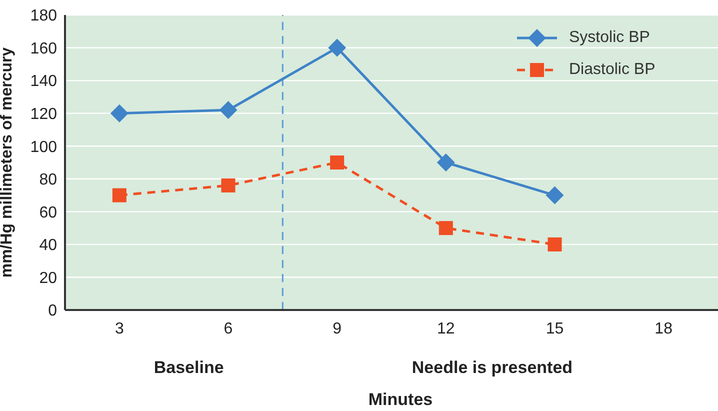 The height and width of the screenshot is (411, 718). I want to click on y-tick-label: 60, so click(48, 213).